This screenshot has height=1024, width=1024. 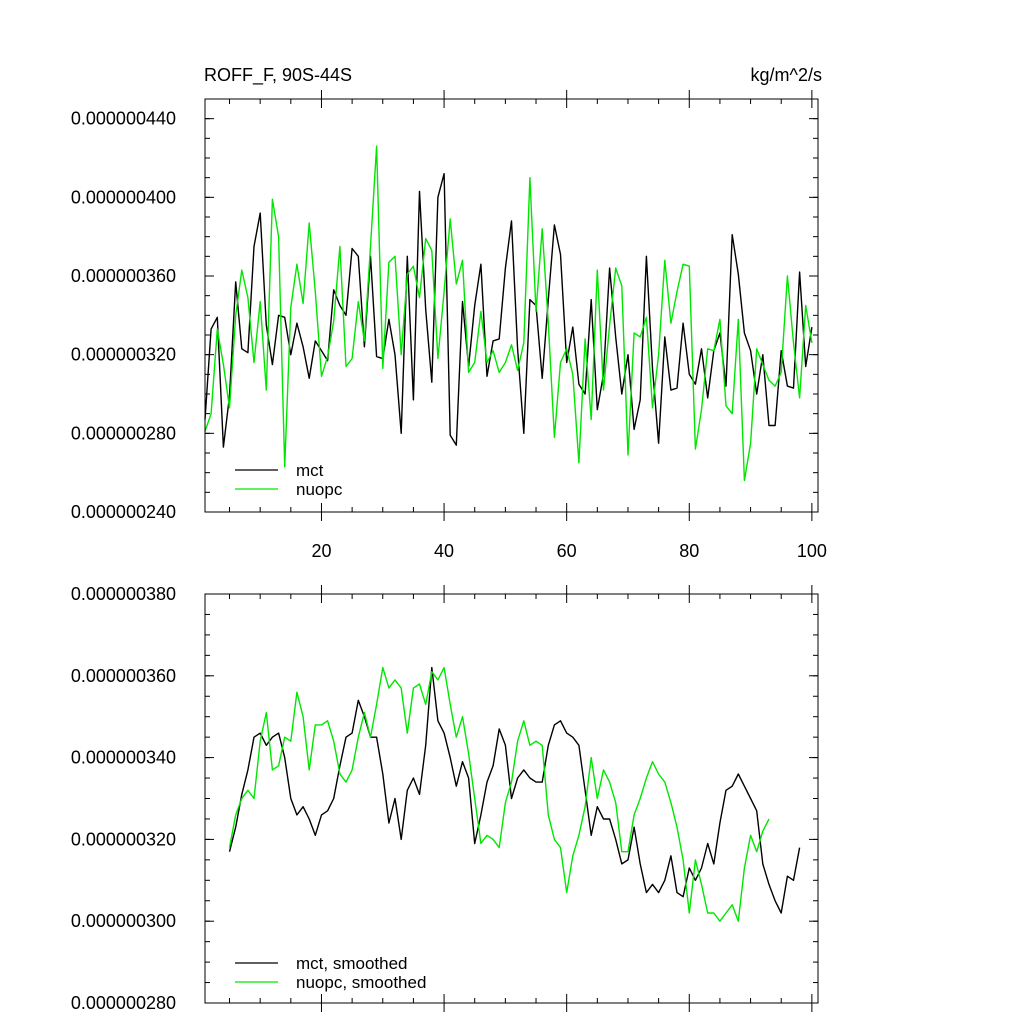 I want to click on panel-bottom-legend: mct, smoothed nuopc, smoothed, so click(x=330, y=973).